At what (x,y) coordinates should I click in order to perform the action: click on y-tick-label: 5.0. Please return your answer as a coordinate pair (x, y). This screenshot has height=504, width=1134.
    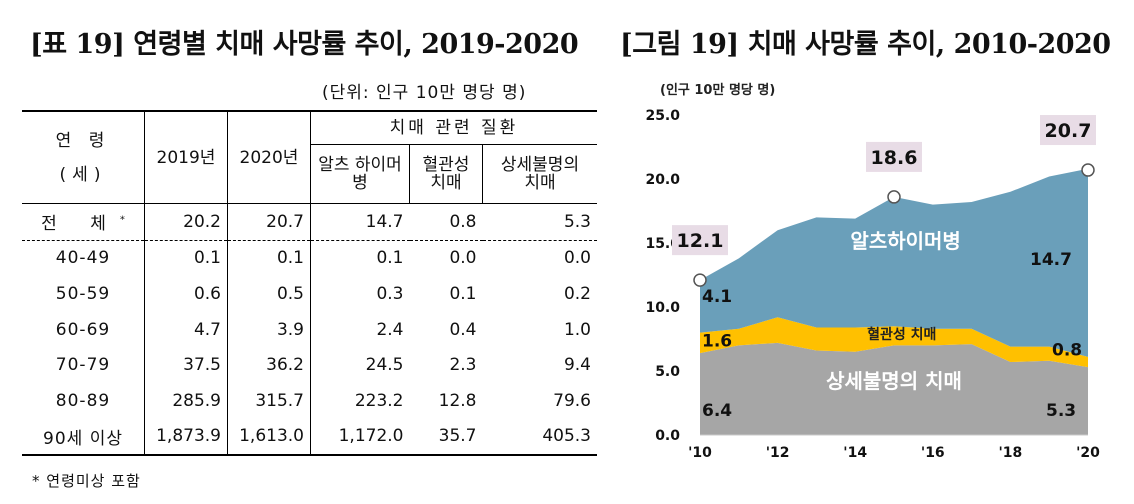
    Looking at the image, I should click on (667, 372).